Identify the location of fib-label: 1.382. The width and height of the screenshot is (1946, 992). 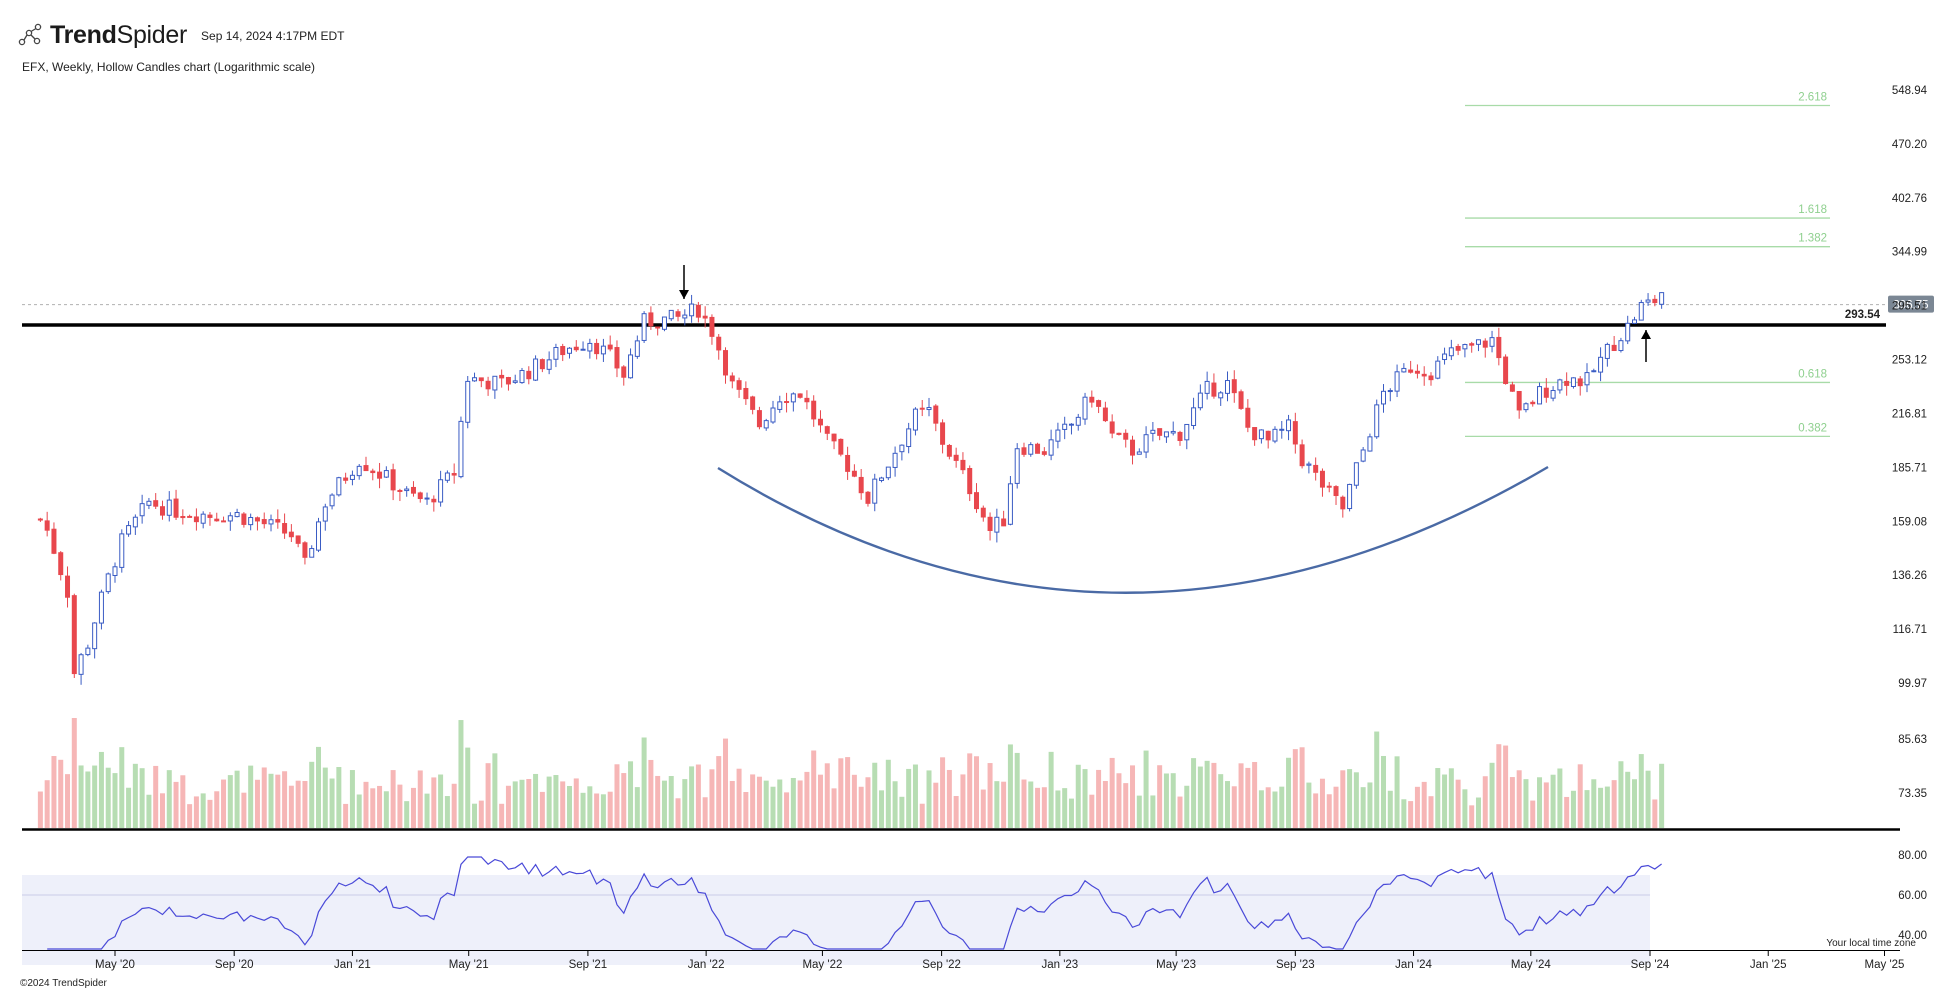
(1812, 239).